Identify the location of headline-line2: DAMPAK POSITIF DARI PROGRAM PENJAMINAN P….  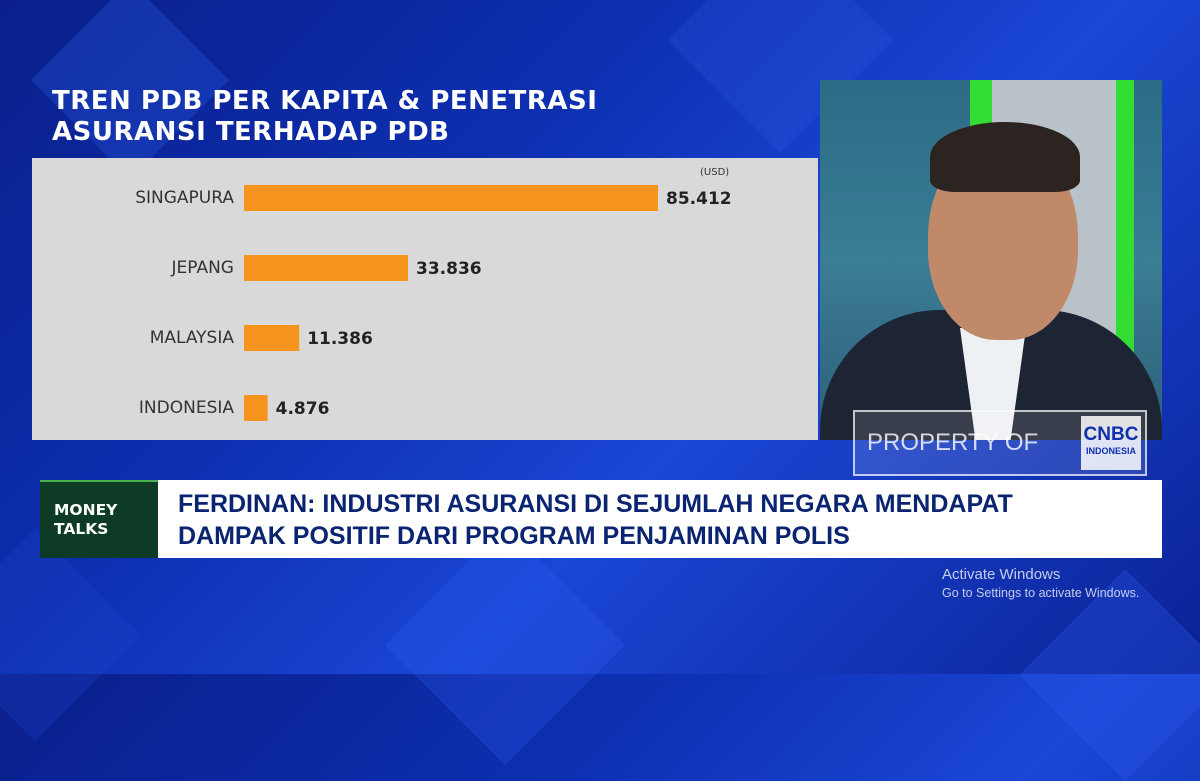
(514, 536).